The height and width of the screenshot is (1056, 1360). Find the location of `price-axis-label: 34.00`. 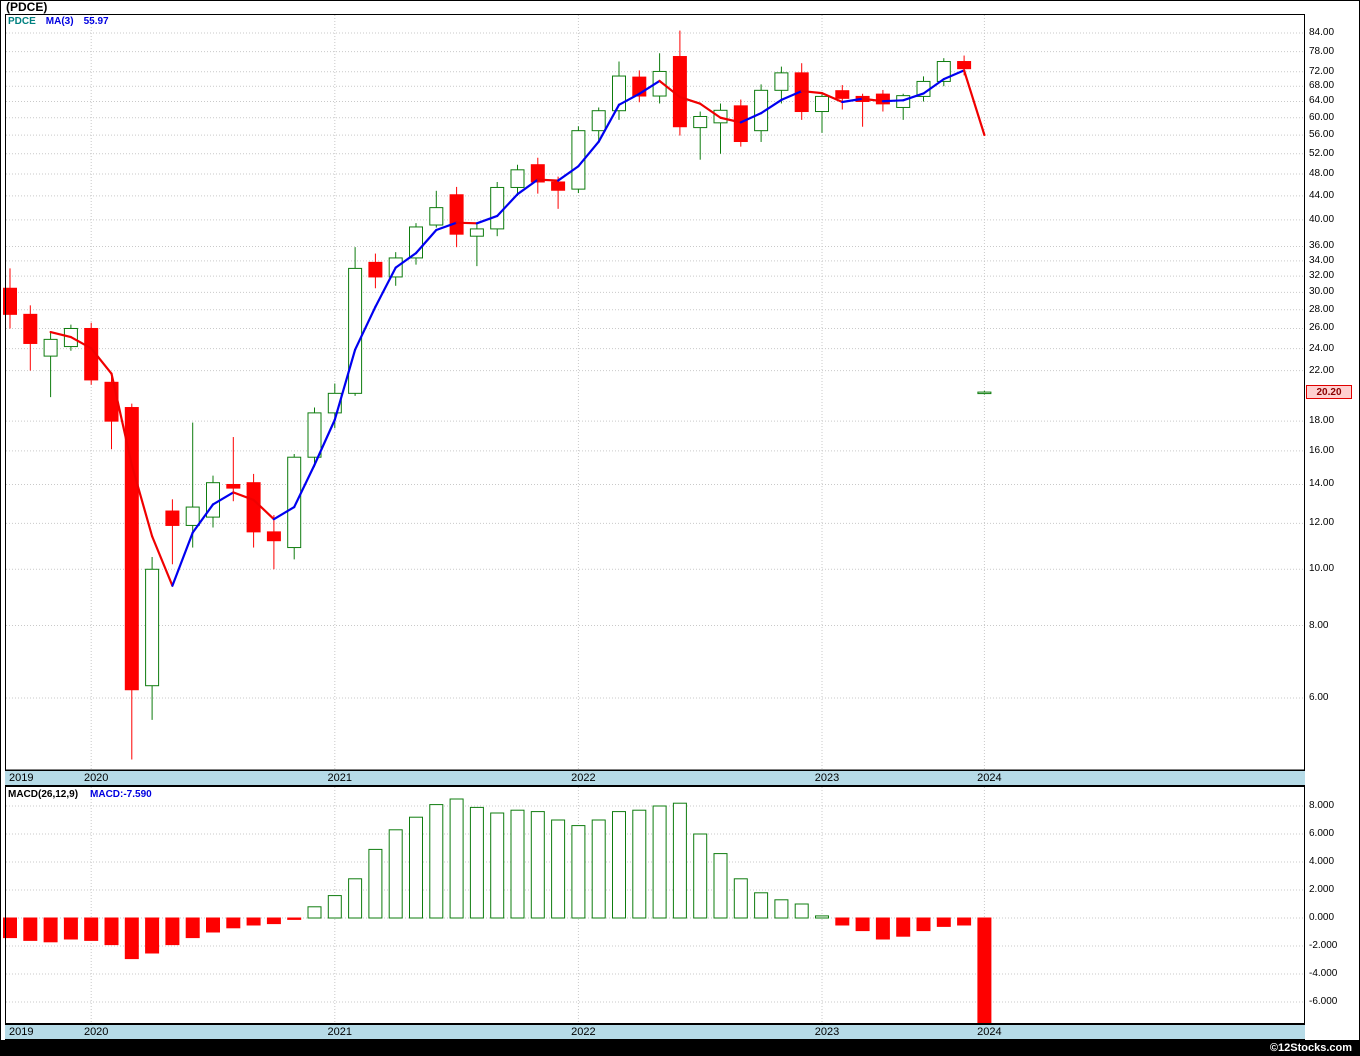

price-axis-label: 34.00 is located at coordinates (1322, 260).